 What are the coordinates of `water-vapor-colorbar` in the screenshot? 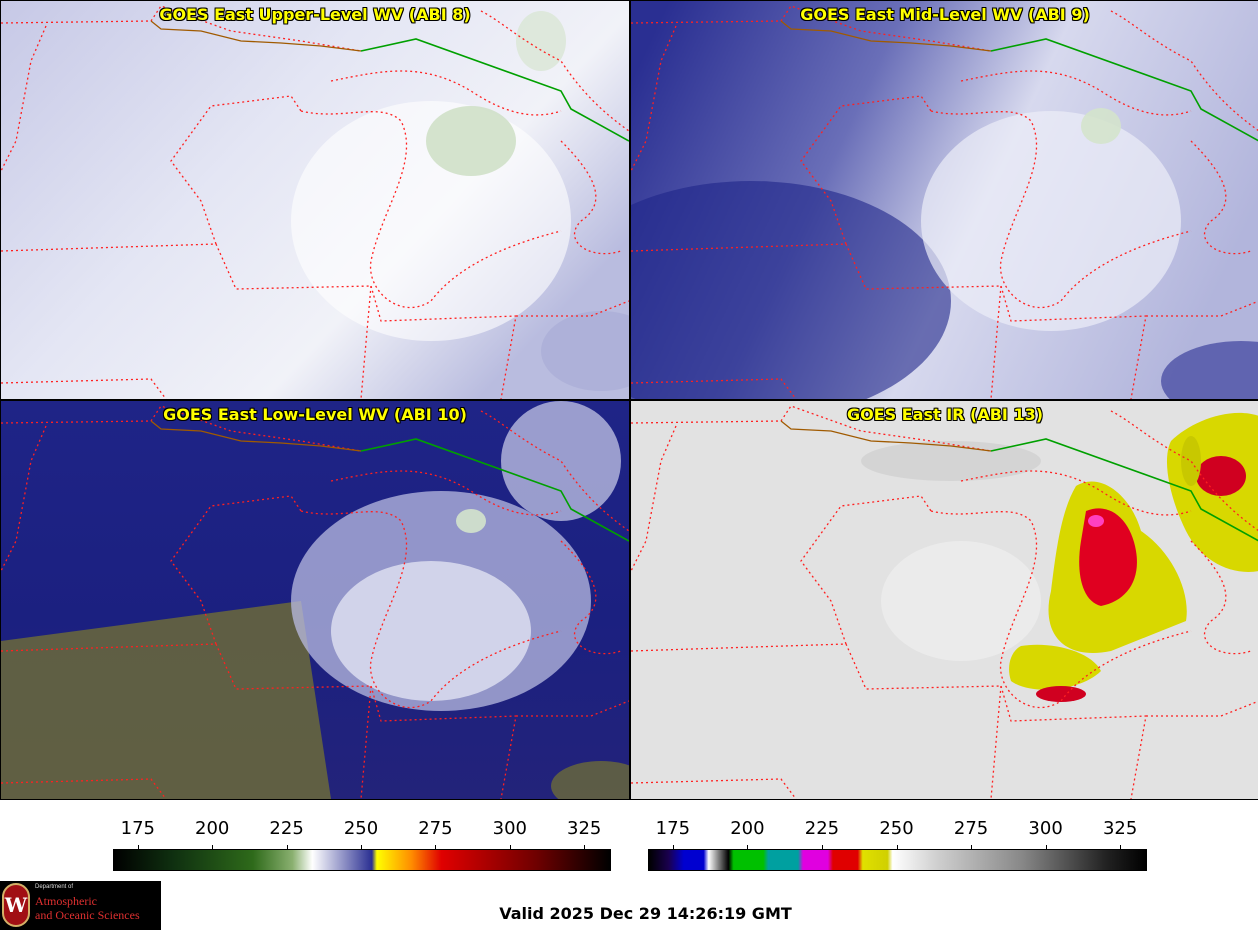 It's located at (362, 860).